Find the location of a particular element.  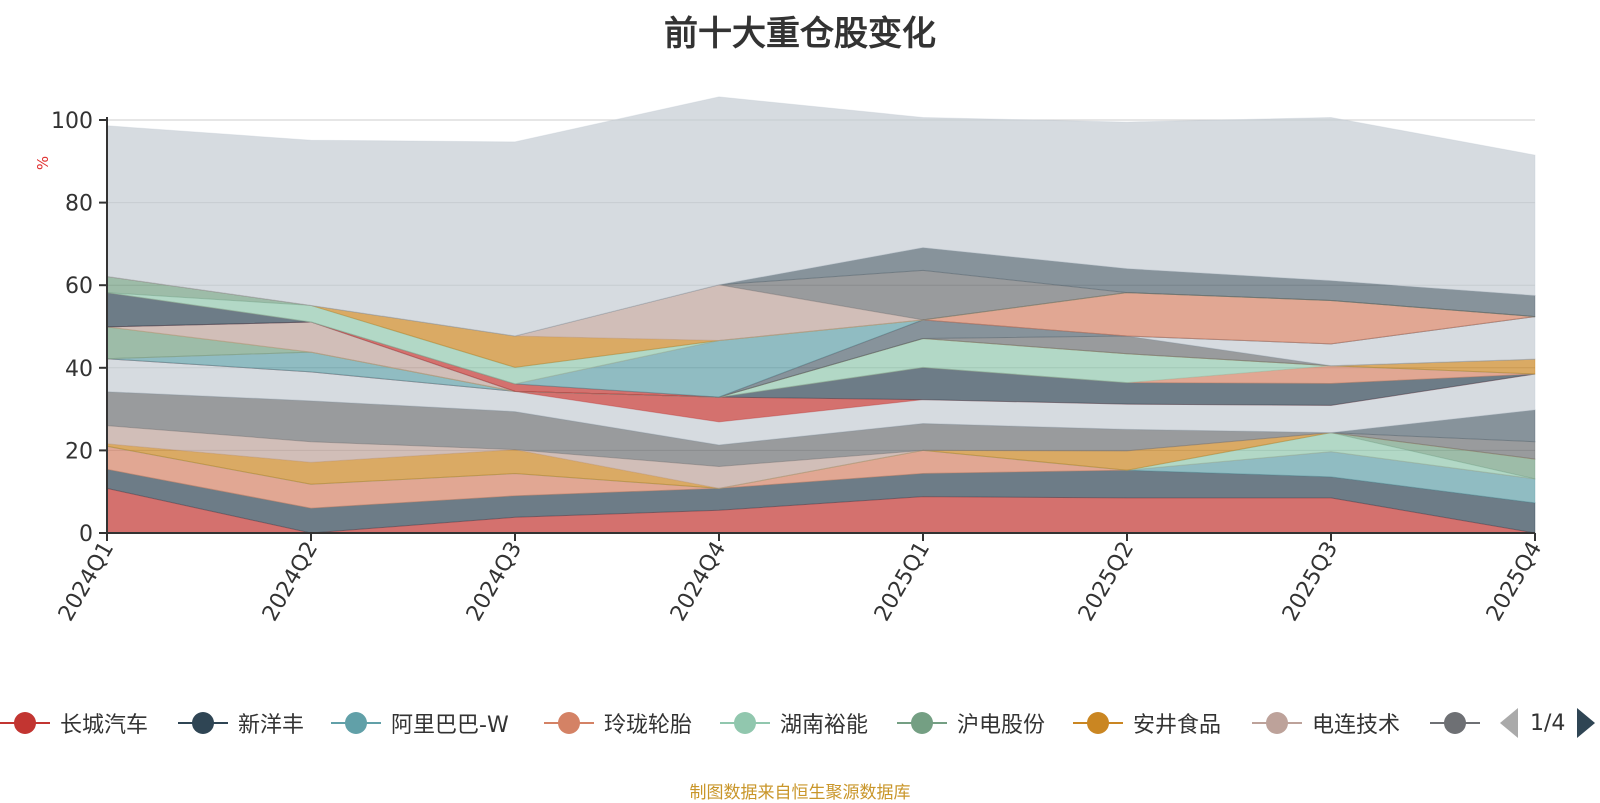

legend-item: 电连技术 is located at coordinates (1326, 723).